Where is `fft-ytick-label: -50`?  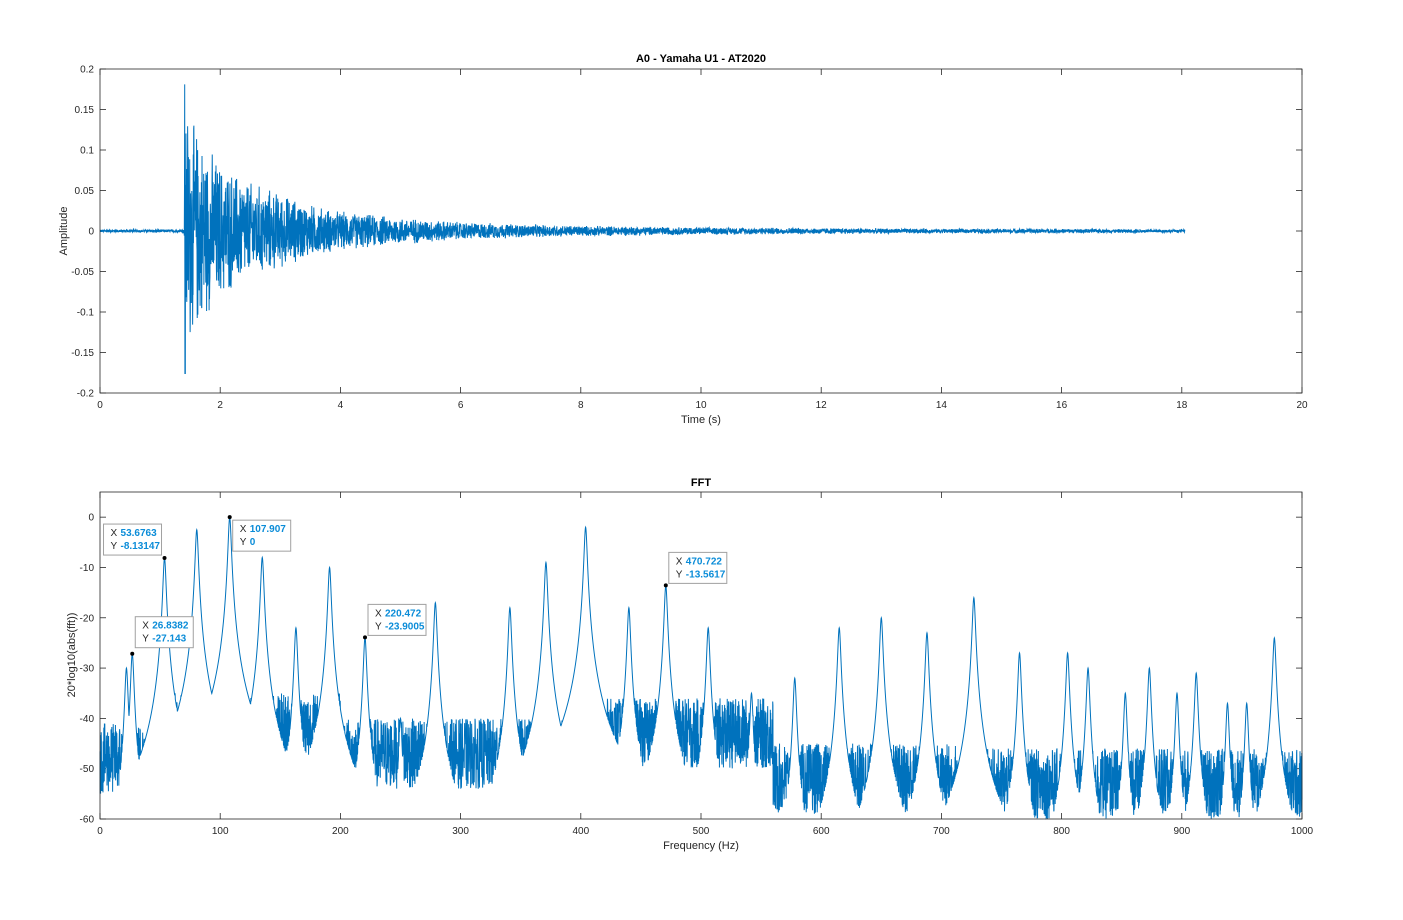 fft-ytick-label: -50 is located at coordinates (87, 769).